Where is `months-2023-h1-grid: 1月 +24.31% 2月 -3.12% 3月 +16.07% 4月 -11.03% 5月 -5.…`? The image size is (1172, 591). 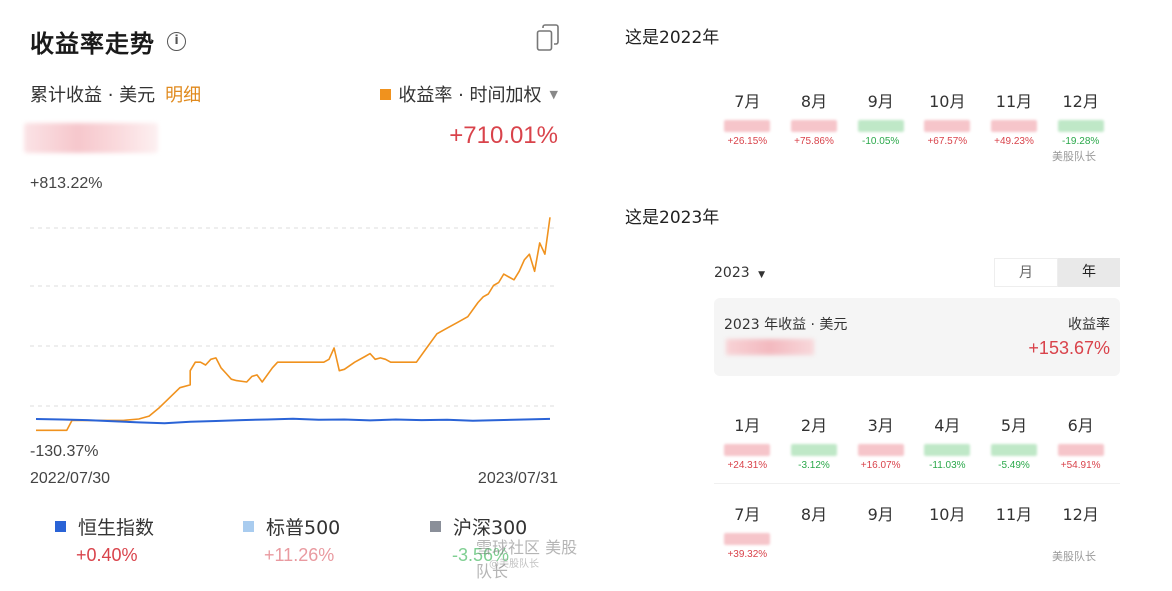
months-2023-h1-grid: 1月 +24.31% 2月 -3.12% 3月 +16.07% 4月 -11.03% 5月 -5.… is located at coordinates (914, 441).